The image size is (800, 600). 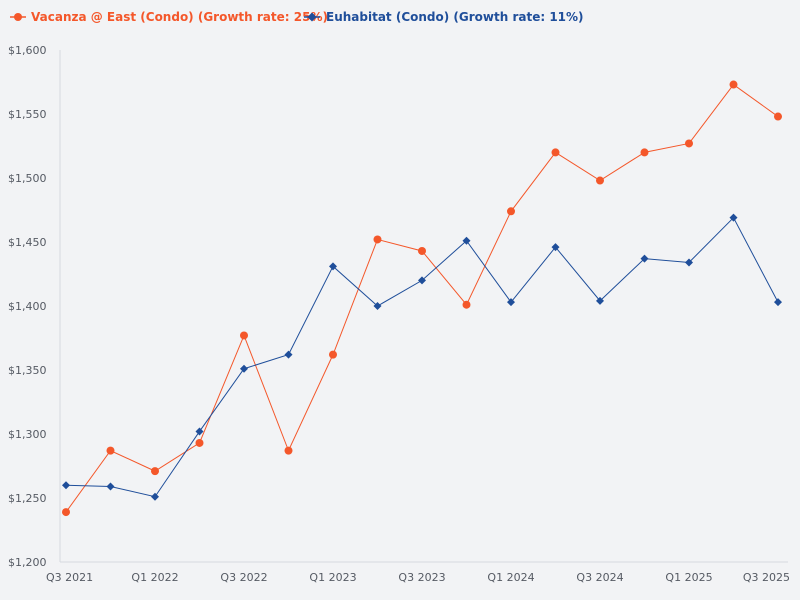 What do you see at coordinates (69, 577) in the screenshot?
I see `x-tick-label: Q3 2021` at bounding box center [69, 577].